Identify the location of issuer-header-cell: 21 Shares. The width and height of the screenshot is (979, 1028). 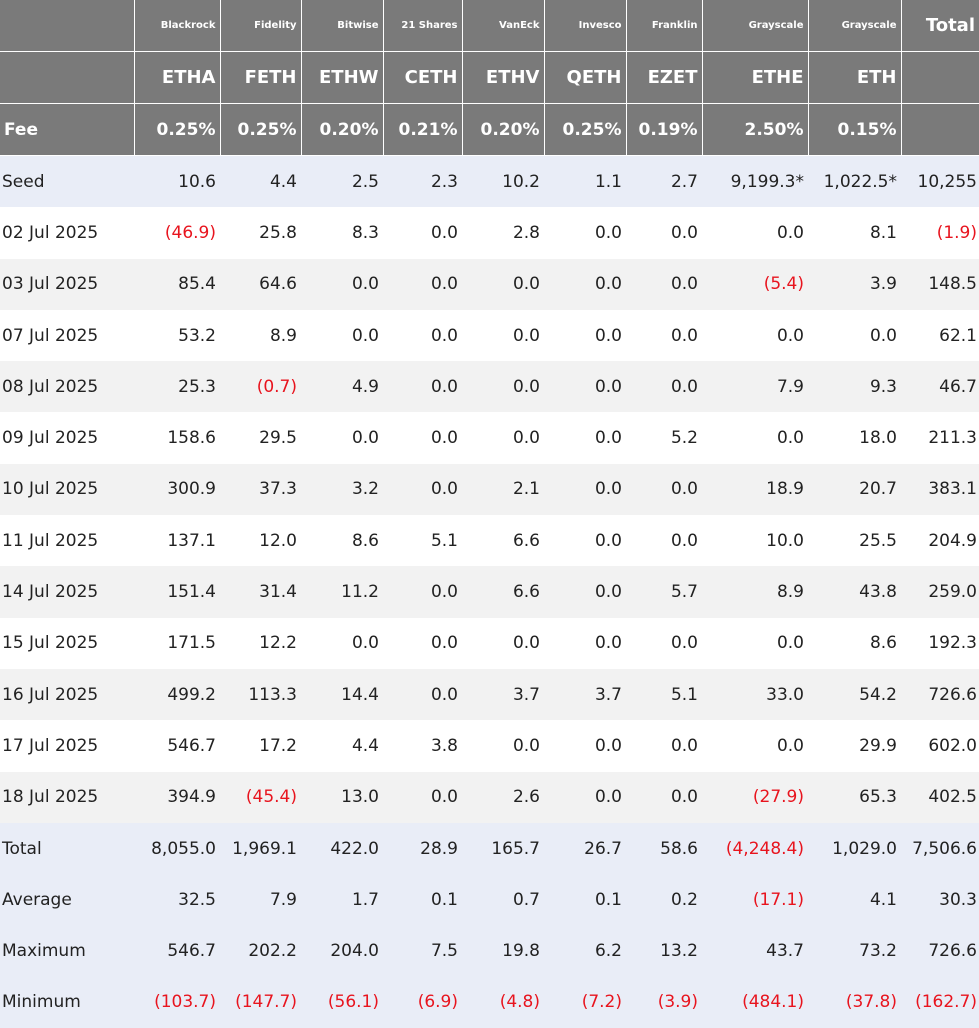
(422, 26).